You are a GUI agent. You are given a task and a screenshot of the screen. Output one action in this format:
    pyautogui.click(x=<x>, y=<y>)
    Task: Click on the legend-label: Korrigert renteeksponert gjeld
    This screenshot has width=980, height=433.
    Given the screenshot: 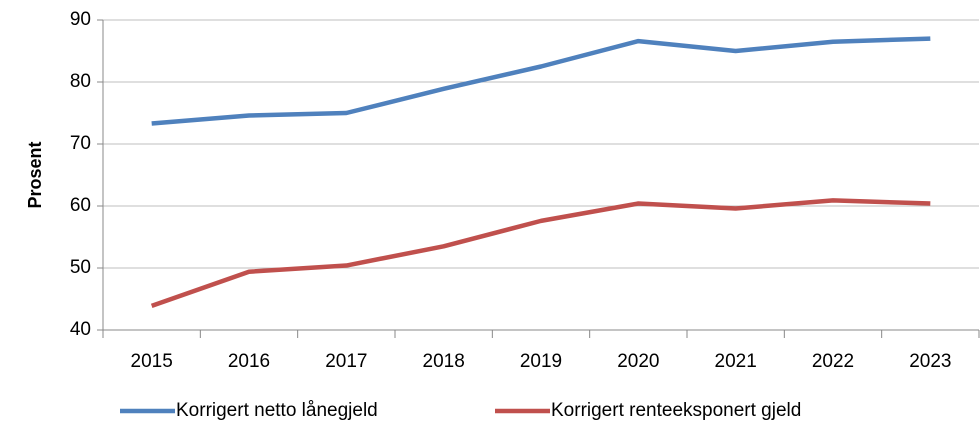 What is the action you would take?
    pyautogui.click(x=676, y=410)
    